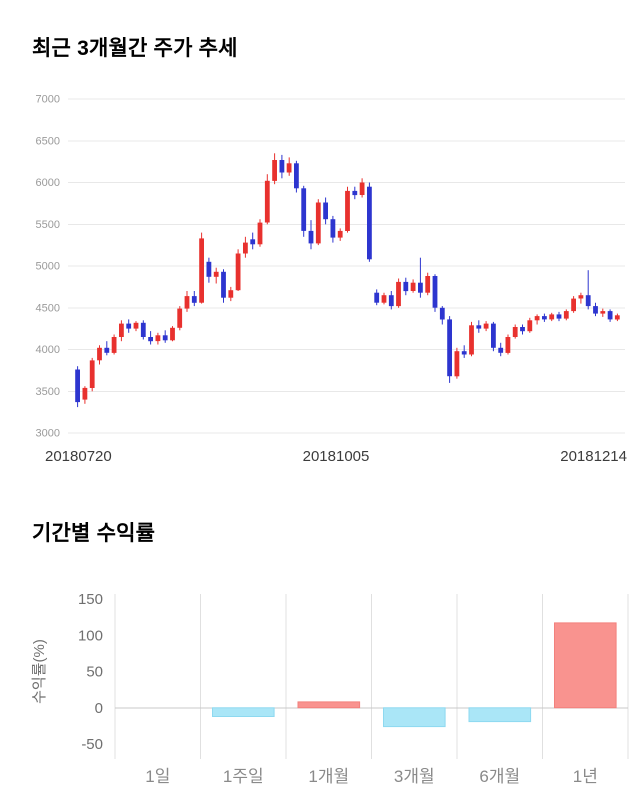 This screenshot has height=810, width=640. I want to click on returns-chart-title: 기간별 수익률, so click(94, 533).